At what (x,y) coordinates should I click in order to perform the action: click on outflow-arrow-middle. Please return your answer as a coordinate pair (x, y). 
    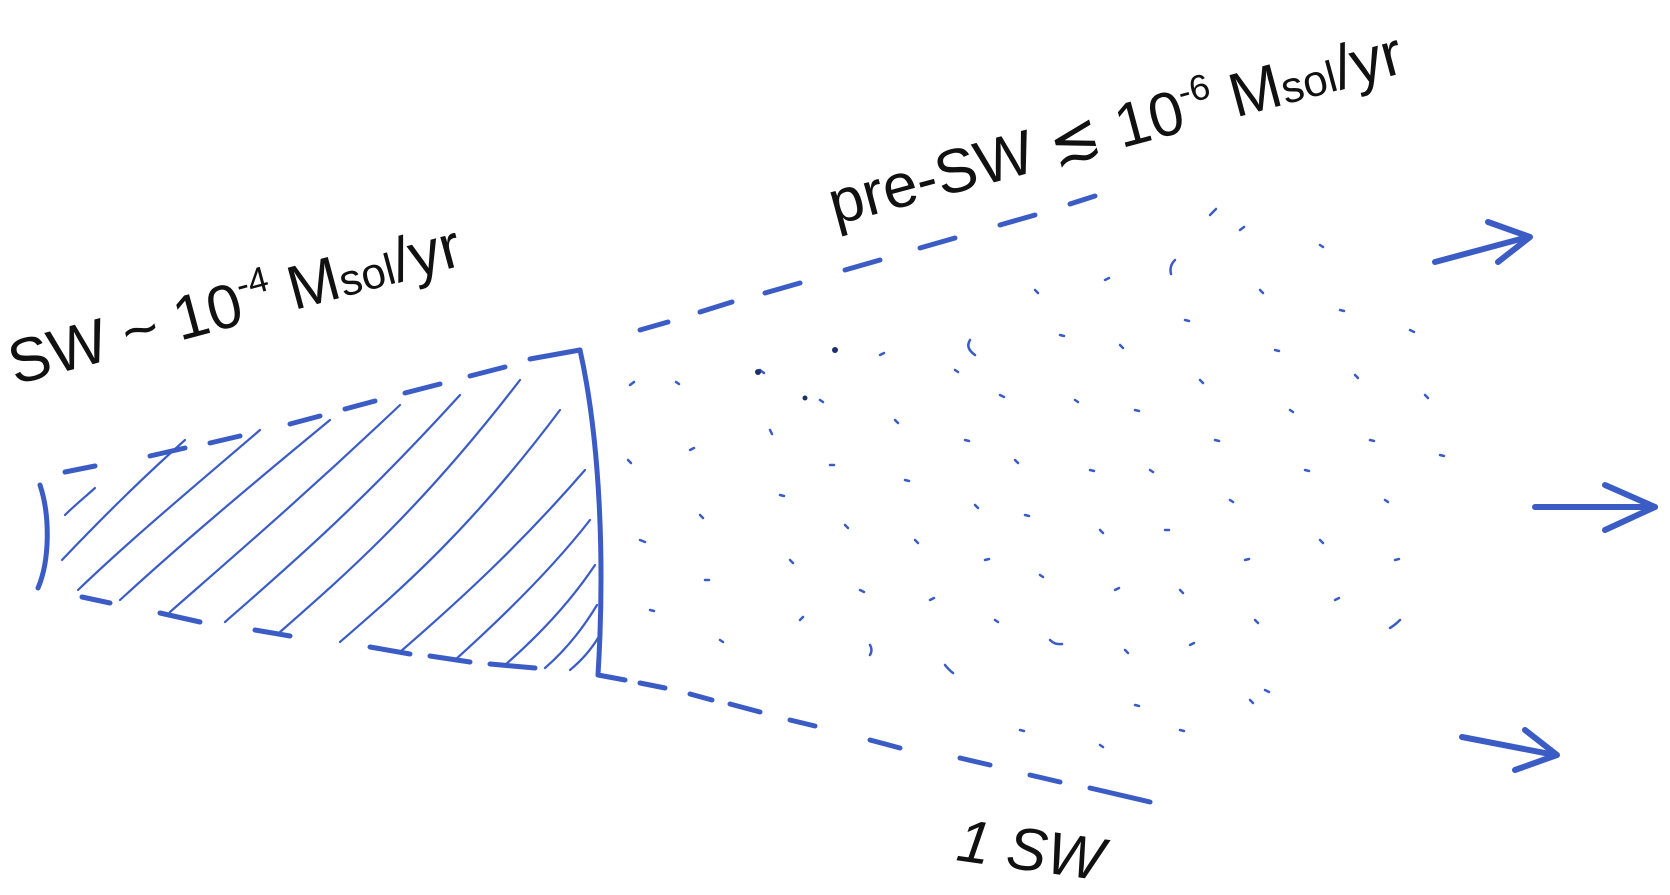
    Looking at the image, I should click on (1595, 507).